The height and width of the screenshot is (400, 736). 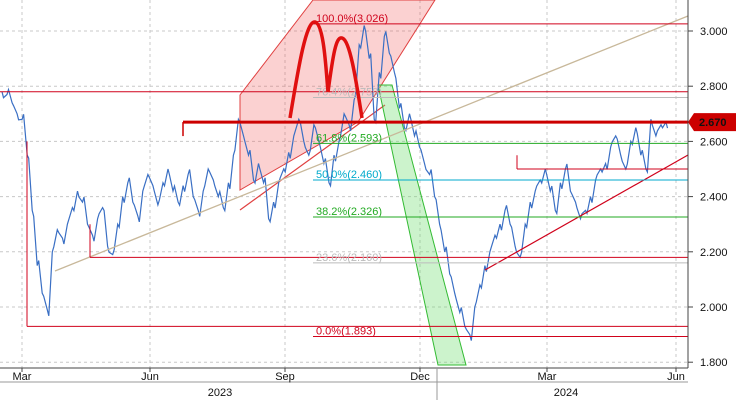 I want to click on y-tick-label: 2.600, so click(x=714, y=142).